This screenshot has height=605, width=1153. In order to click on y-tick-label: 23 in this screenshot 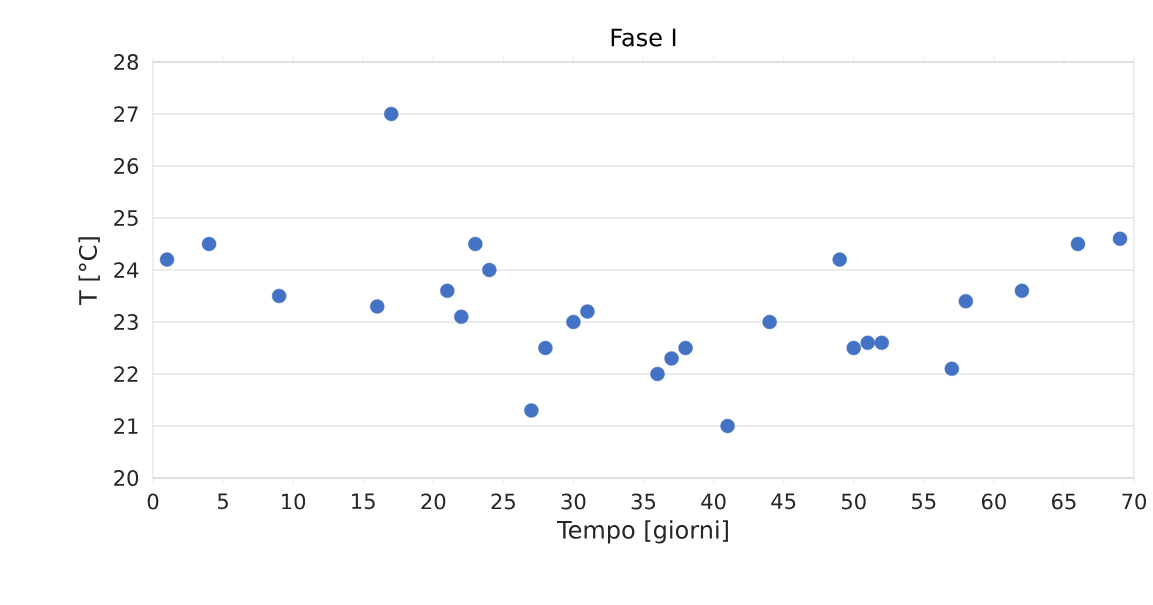, I will do `click(126, 322)`.